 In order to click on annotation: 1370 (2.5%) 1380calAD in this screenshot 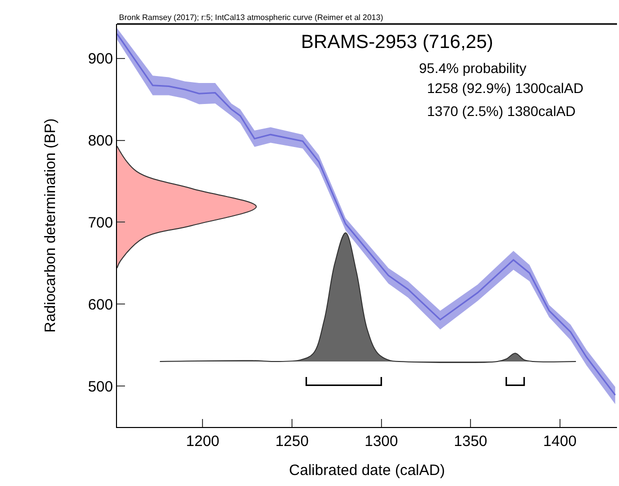, I will do `click(501, 111)`.